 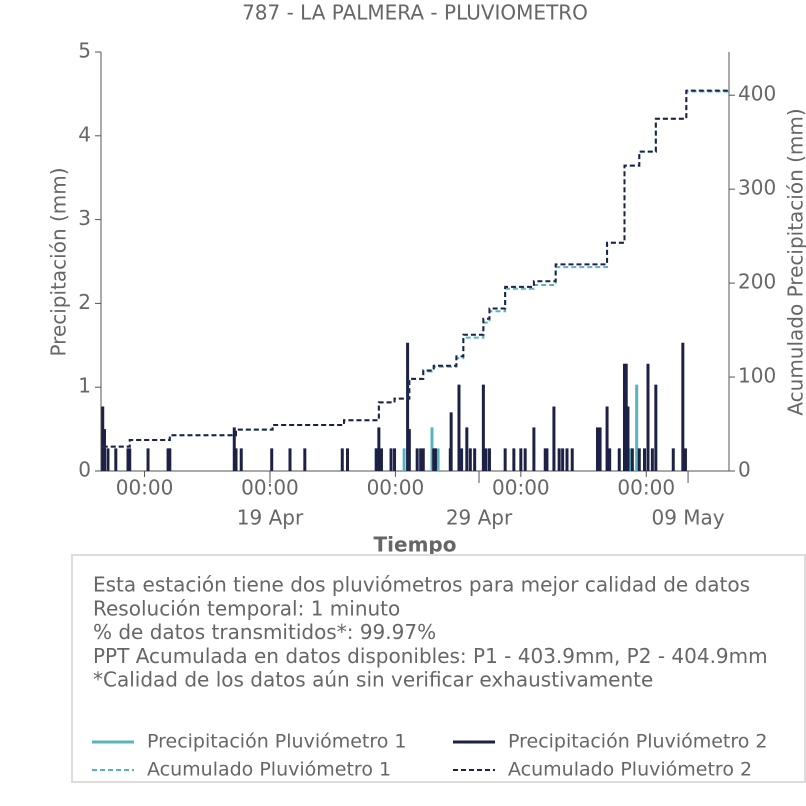 What do you see at coordinates (630, 770) in the screenshot?
I see `legend-label: Acumulado Pluviómetro 2` at bounding box center [630, 770].